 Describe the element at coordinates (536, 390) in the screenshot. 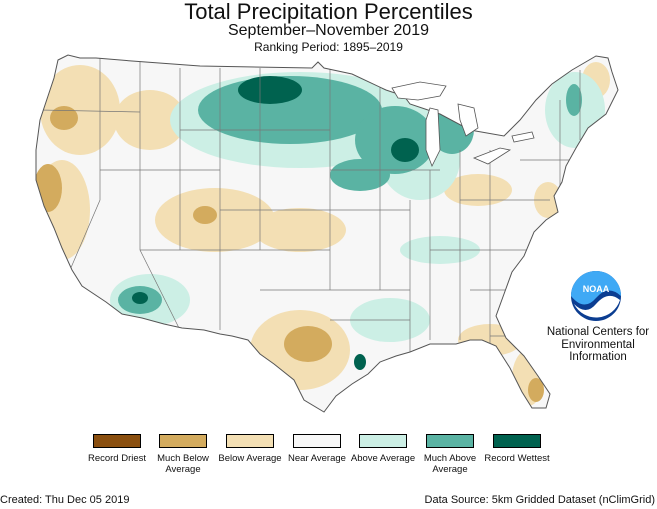

I see `region-much-below-florida` at that location.